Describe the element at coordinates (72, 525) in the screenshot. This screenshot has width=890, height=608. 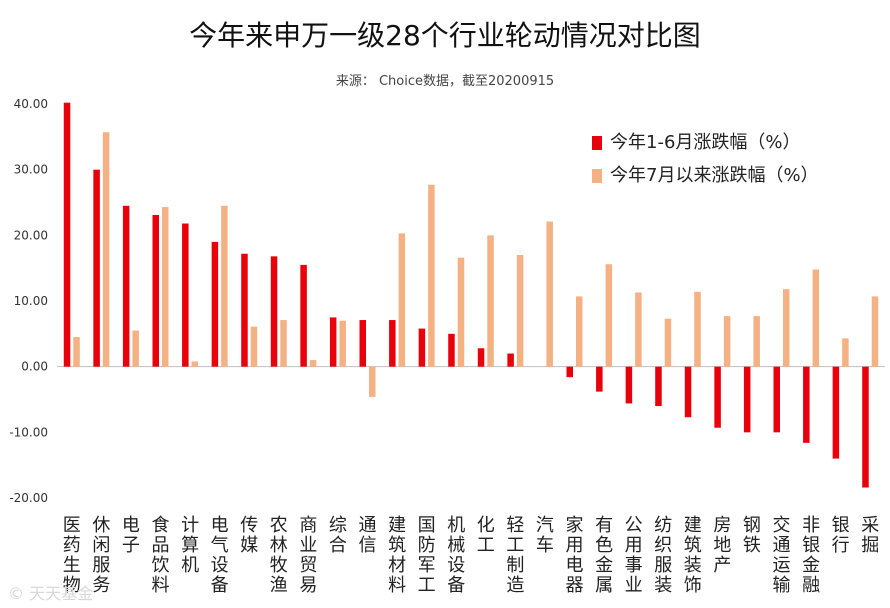
I see `category-label-char: 医` at that location.